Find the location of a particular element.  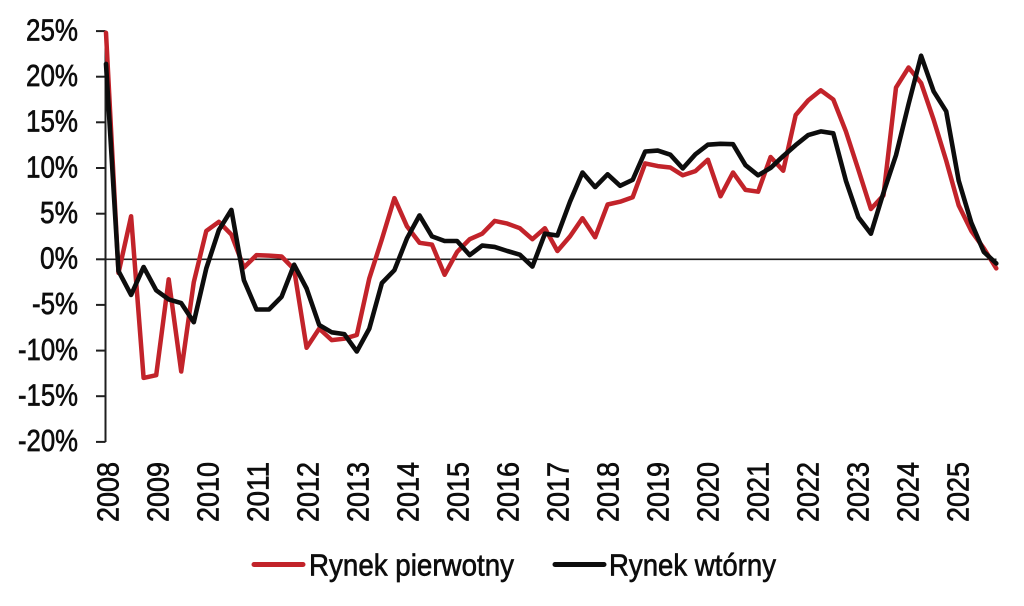

svg-text: 2008 is located at coordinates (108, 492).